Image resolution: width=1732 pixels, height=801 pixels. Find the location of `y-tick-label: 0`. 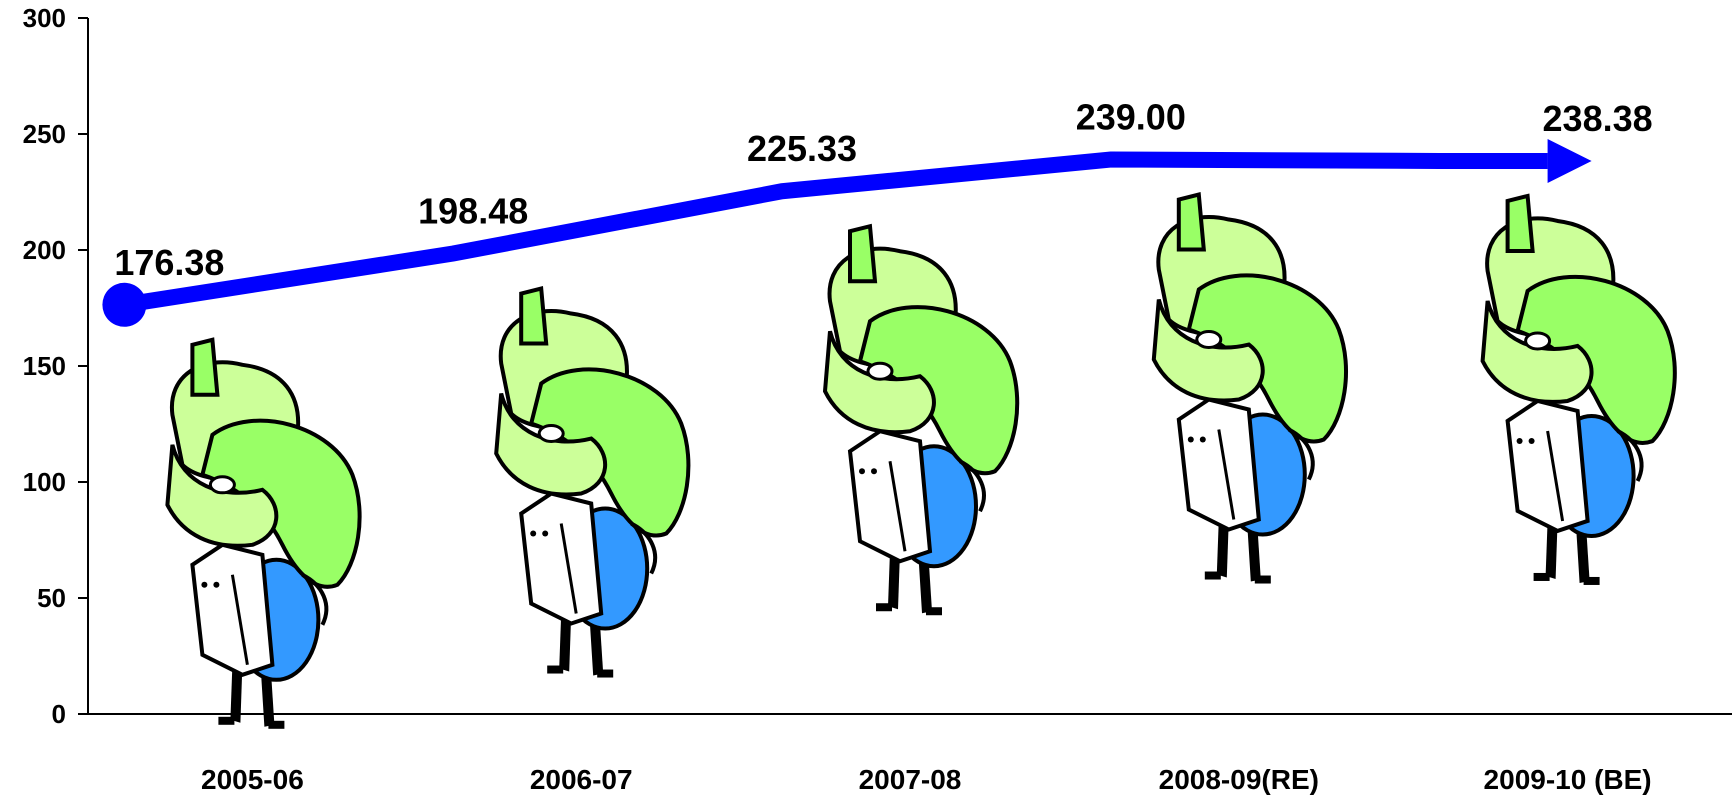

y-tick-label: 0 is located at coordinates (59, 714).